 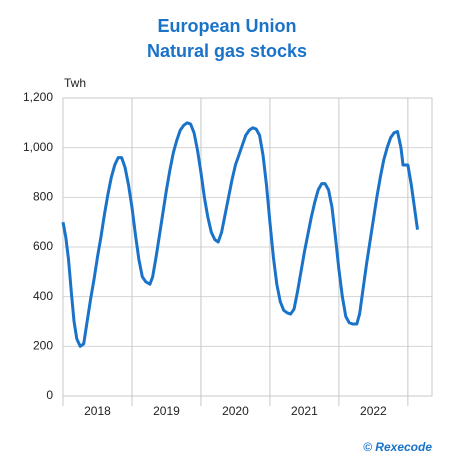 I want to click on y-tick-label: 0, so click(x=49, y=395).